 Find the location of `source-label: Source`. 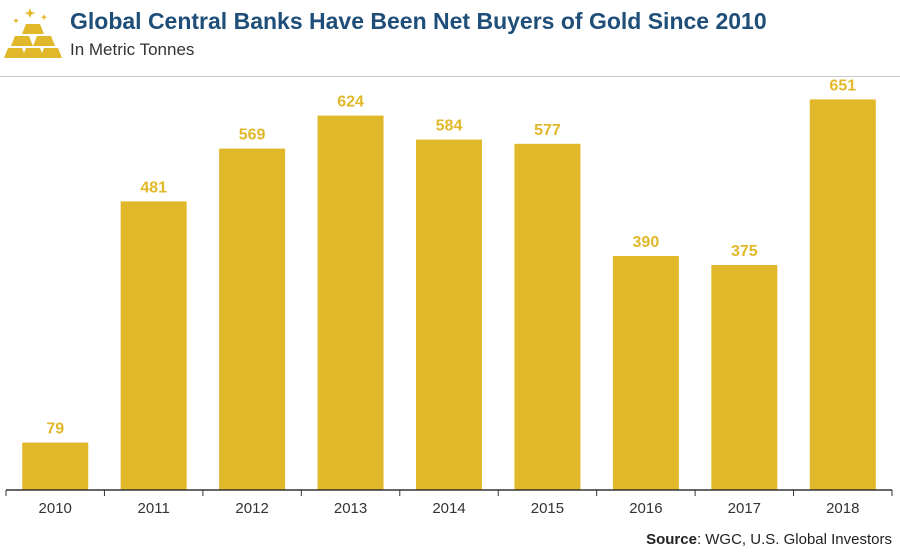

source-label: Source is located at coordinates (671, 539).